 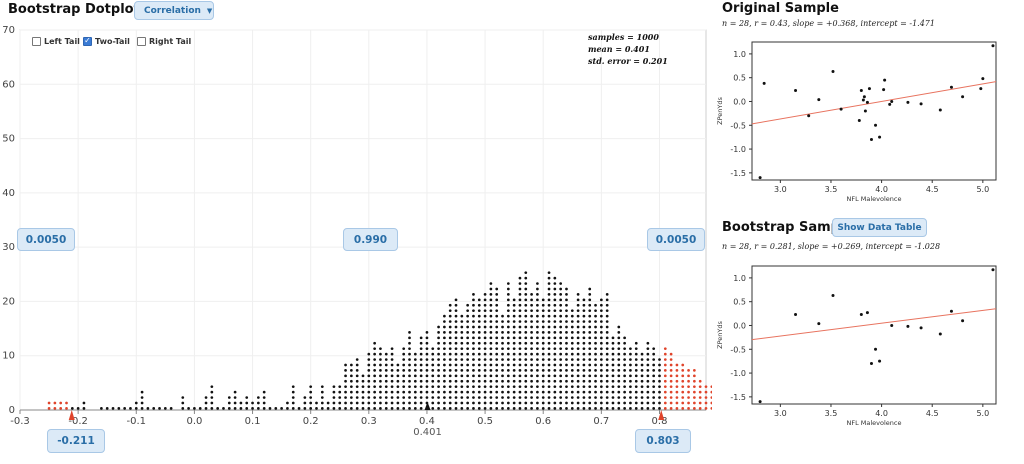 I want to click on lower-cutoff-input: -0.211, so click(x=76, y=441).